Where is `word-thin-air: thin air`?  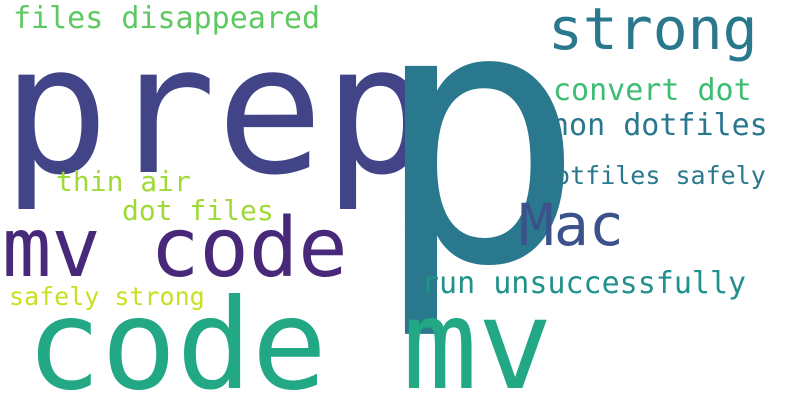
word-thin-air: thin air is located at coordinates (123, 181).